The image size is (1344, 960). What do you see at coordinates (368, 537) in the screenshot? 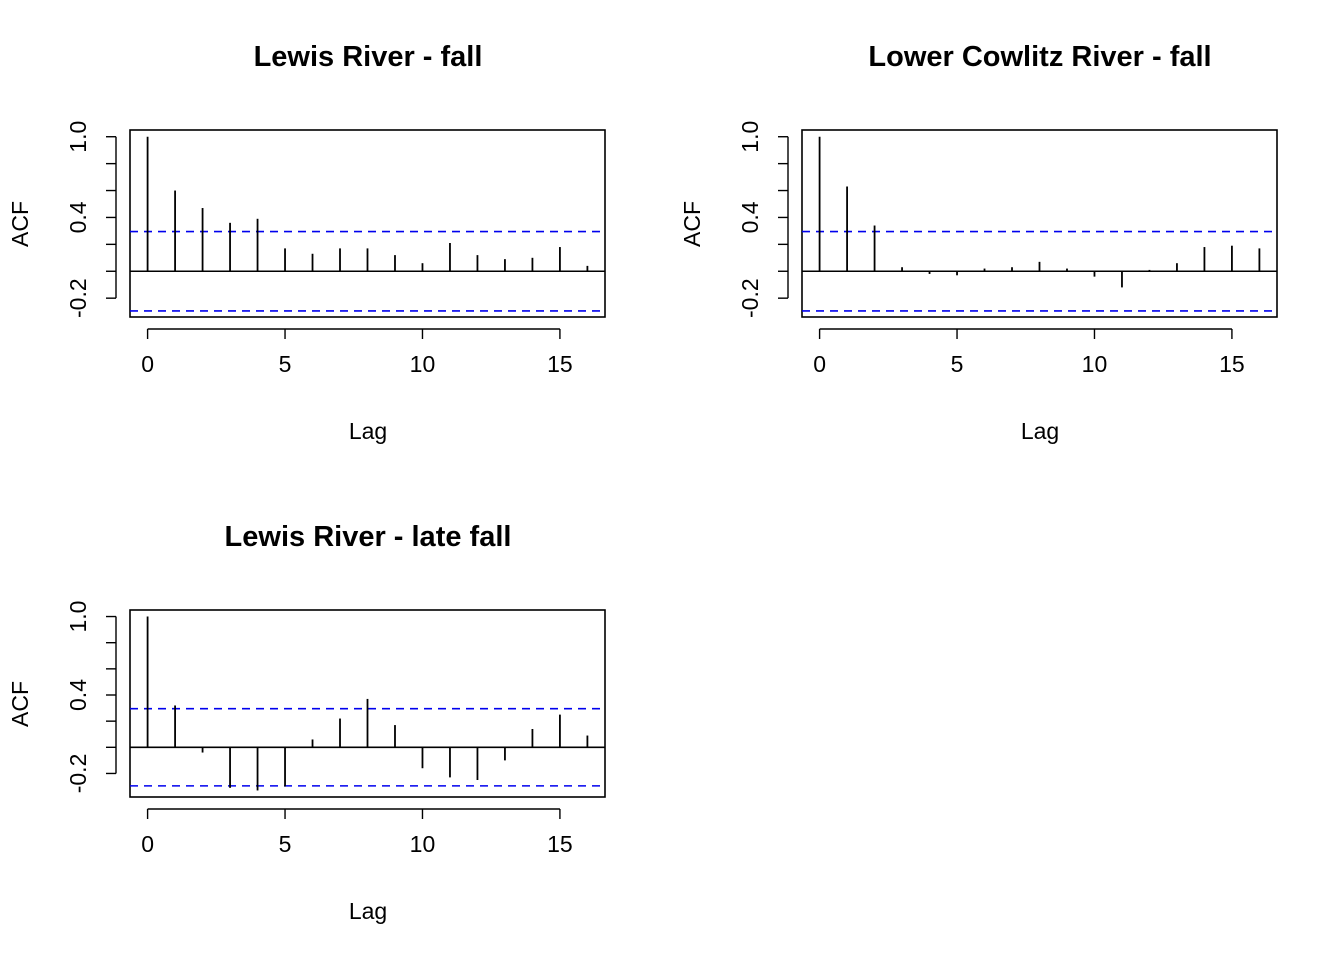
I see `chart-title: Lewis River - late fall` at bounding box center [368, 537].